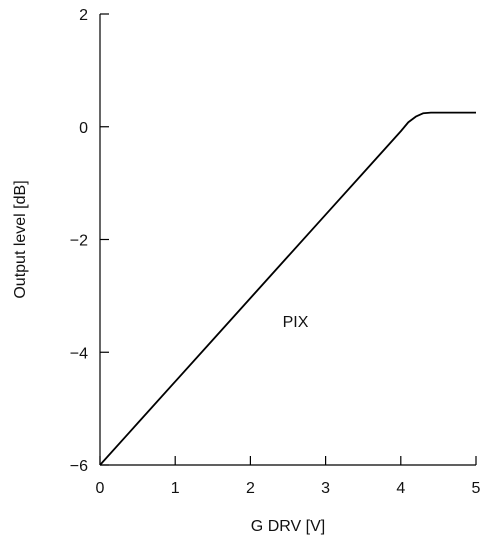 This screenshot has height=545, width=481. I want to click on x-tick-label: 2, so click(250, 488).